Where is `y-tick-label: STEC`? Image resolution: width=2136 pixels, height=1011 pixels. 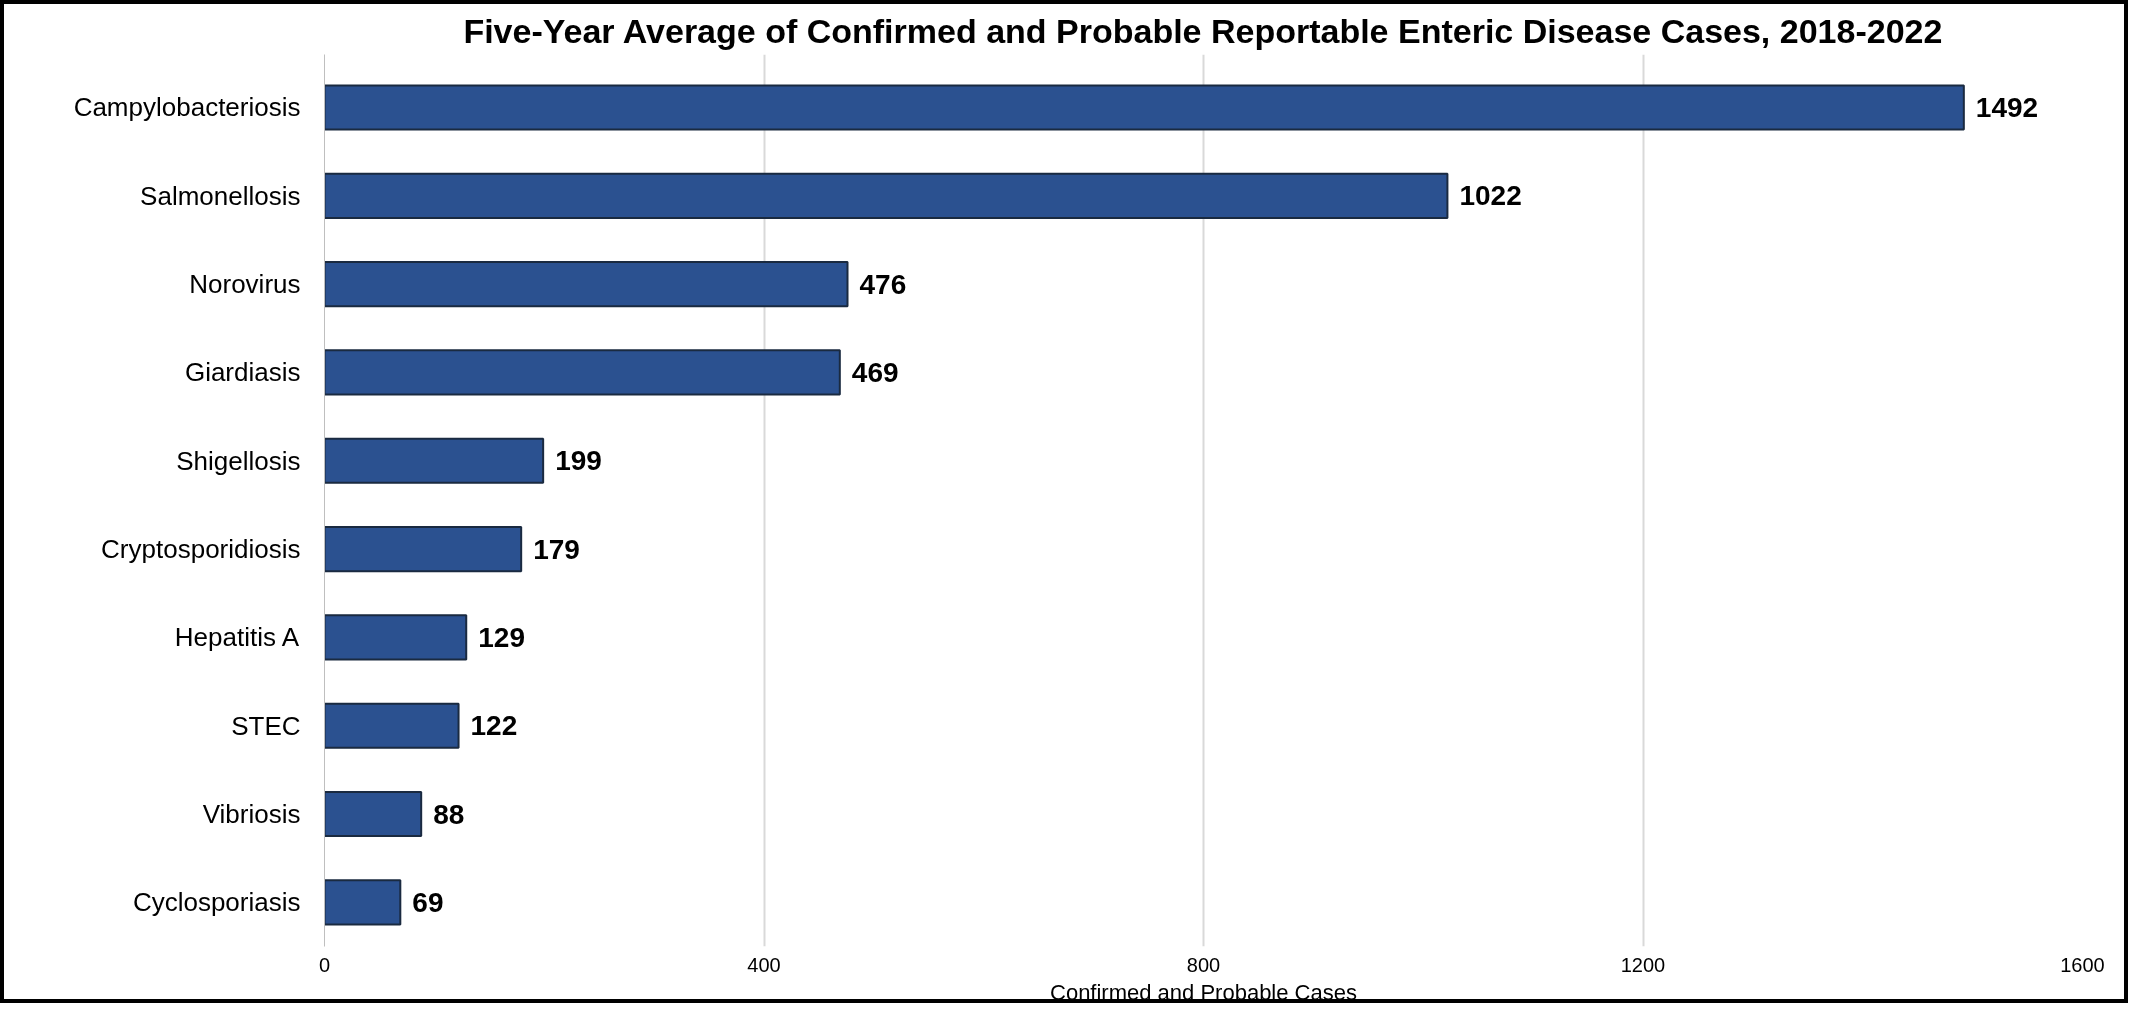
y-tick-label: STEC is located at coordinates (266, 725).